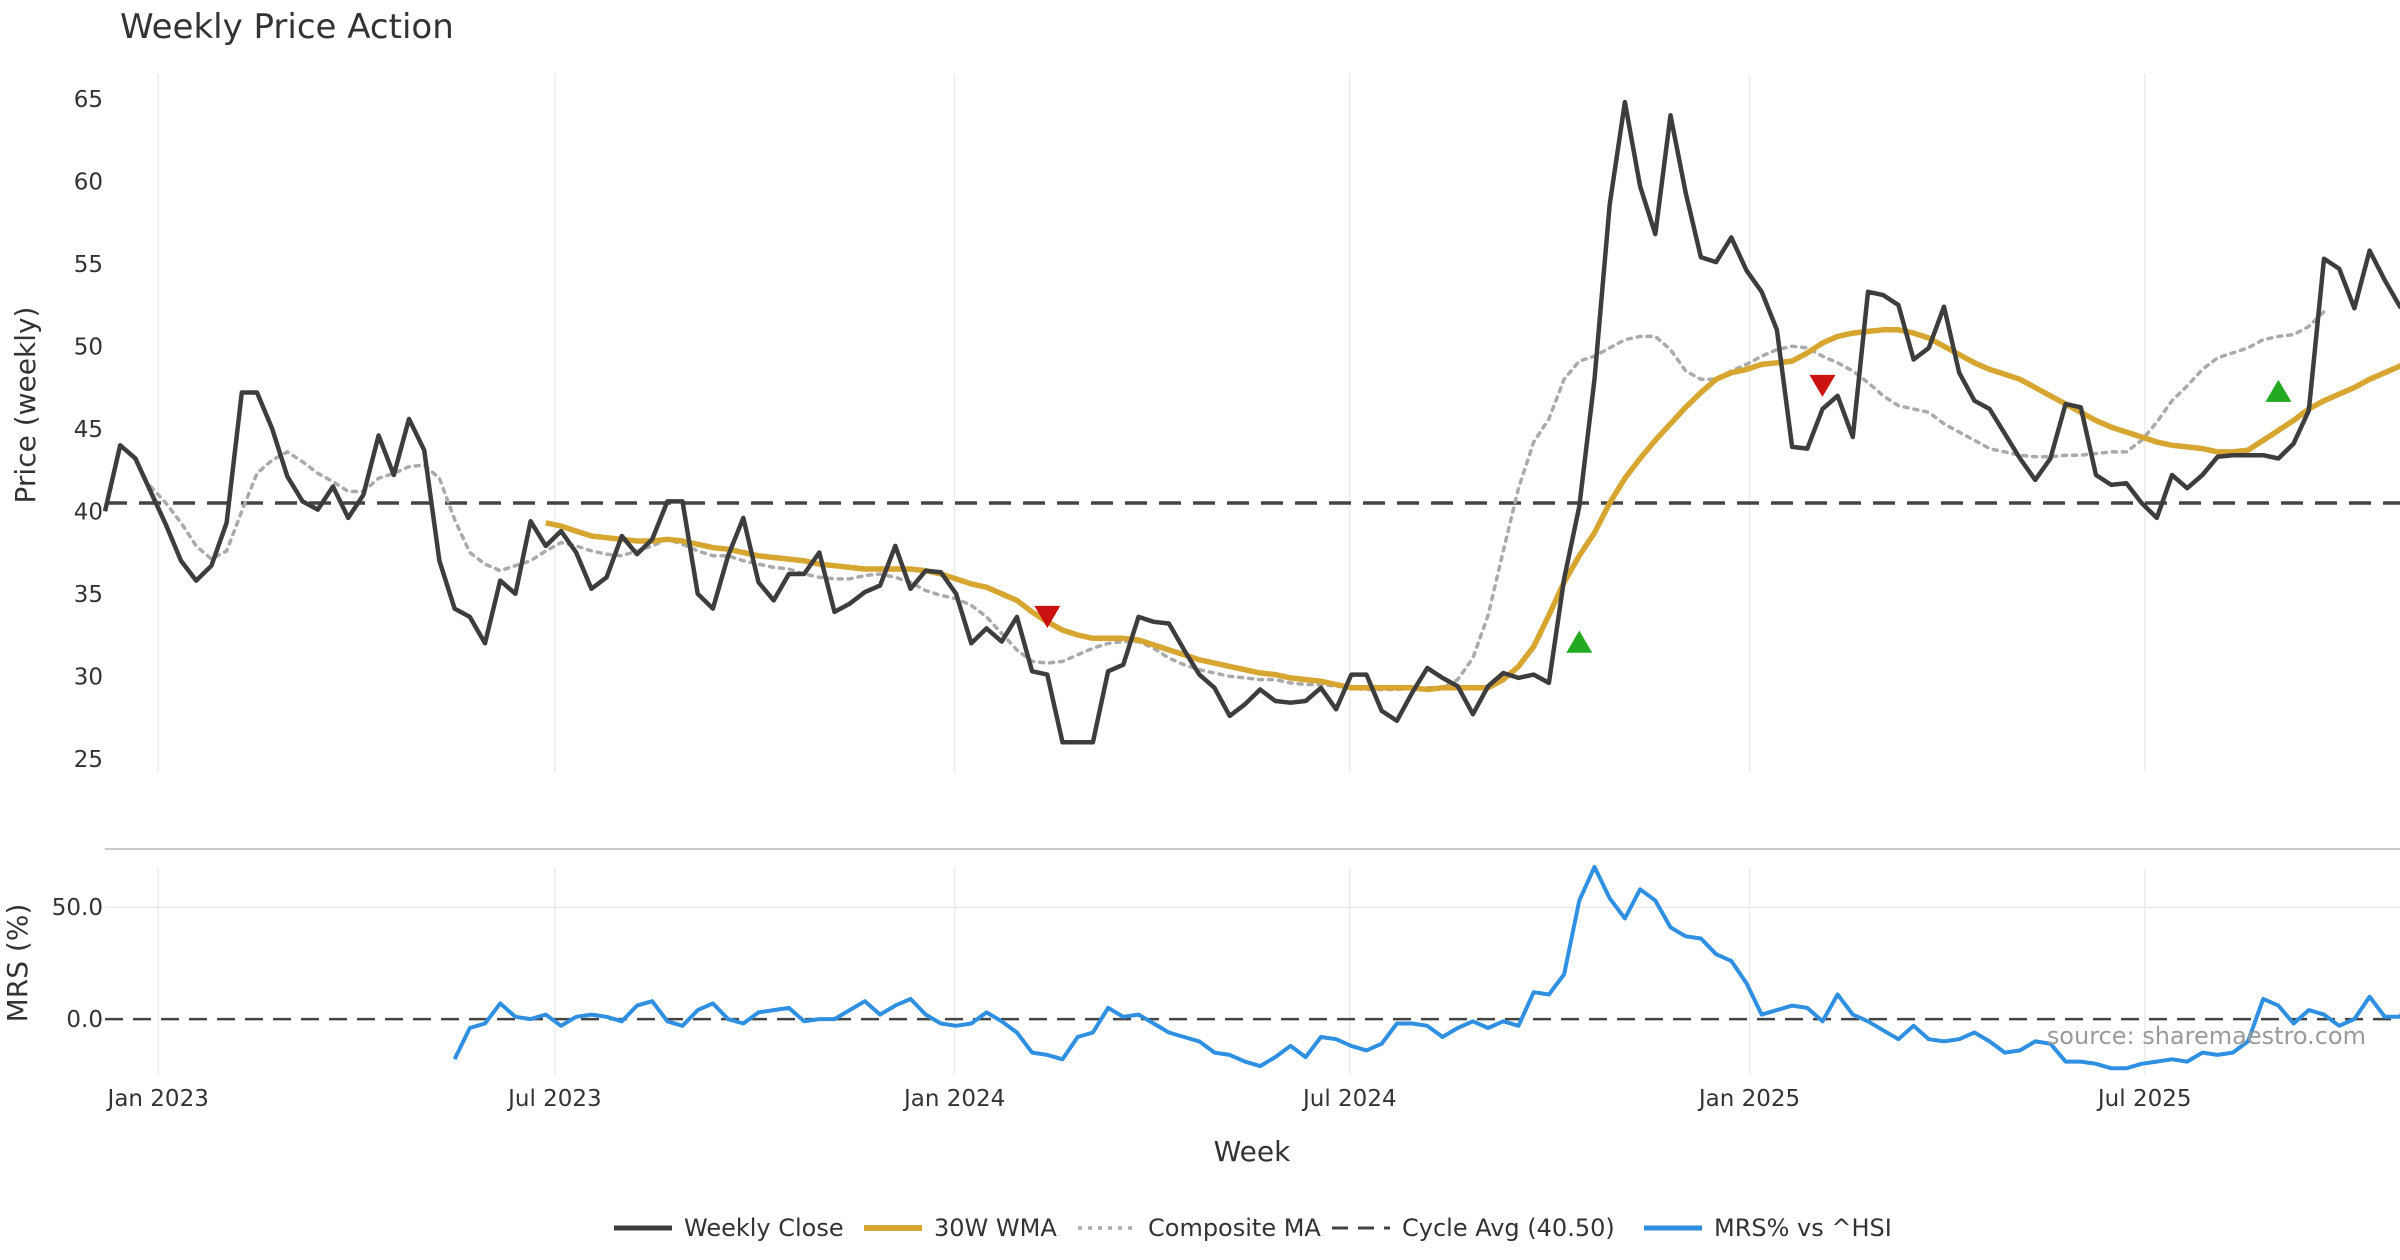  What do you see at coordinates (88, 760) in the screenshot?
I see `price-y-tick-label: 25` at bounding box center [88, 760].